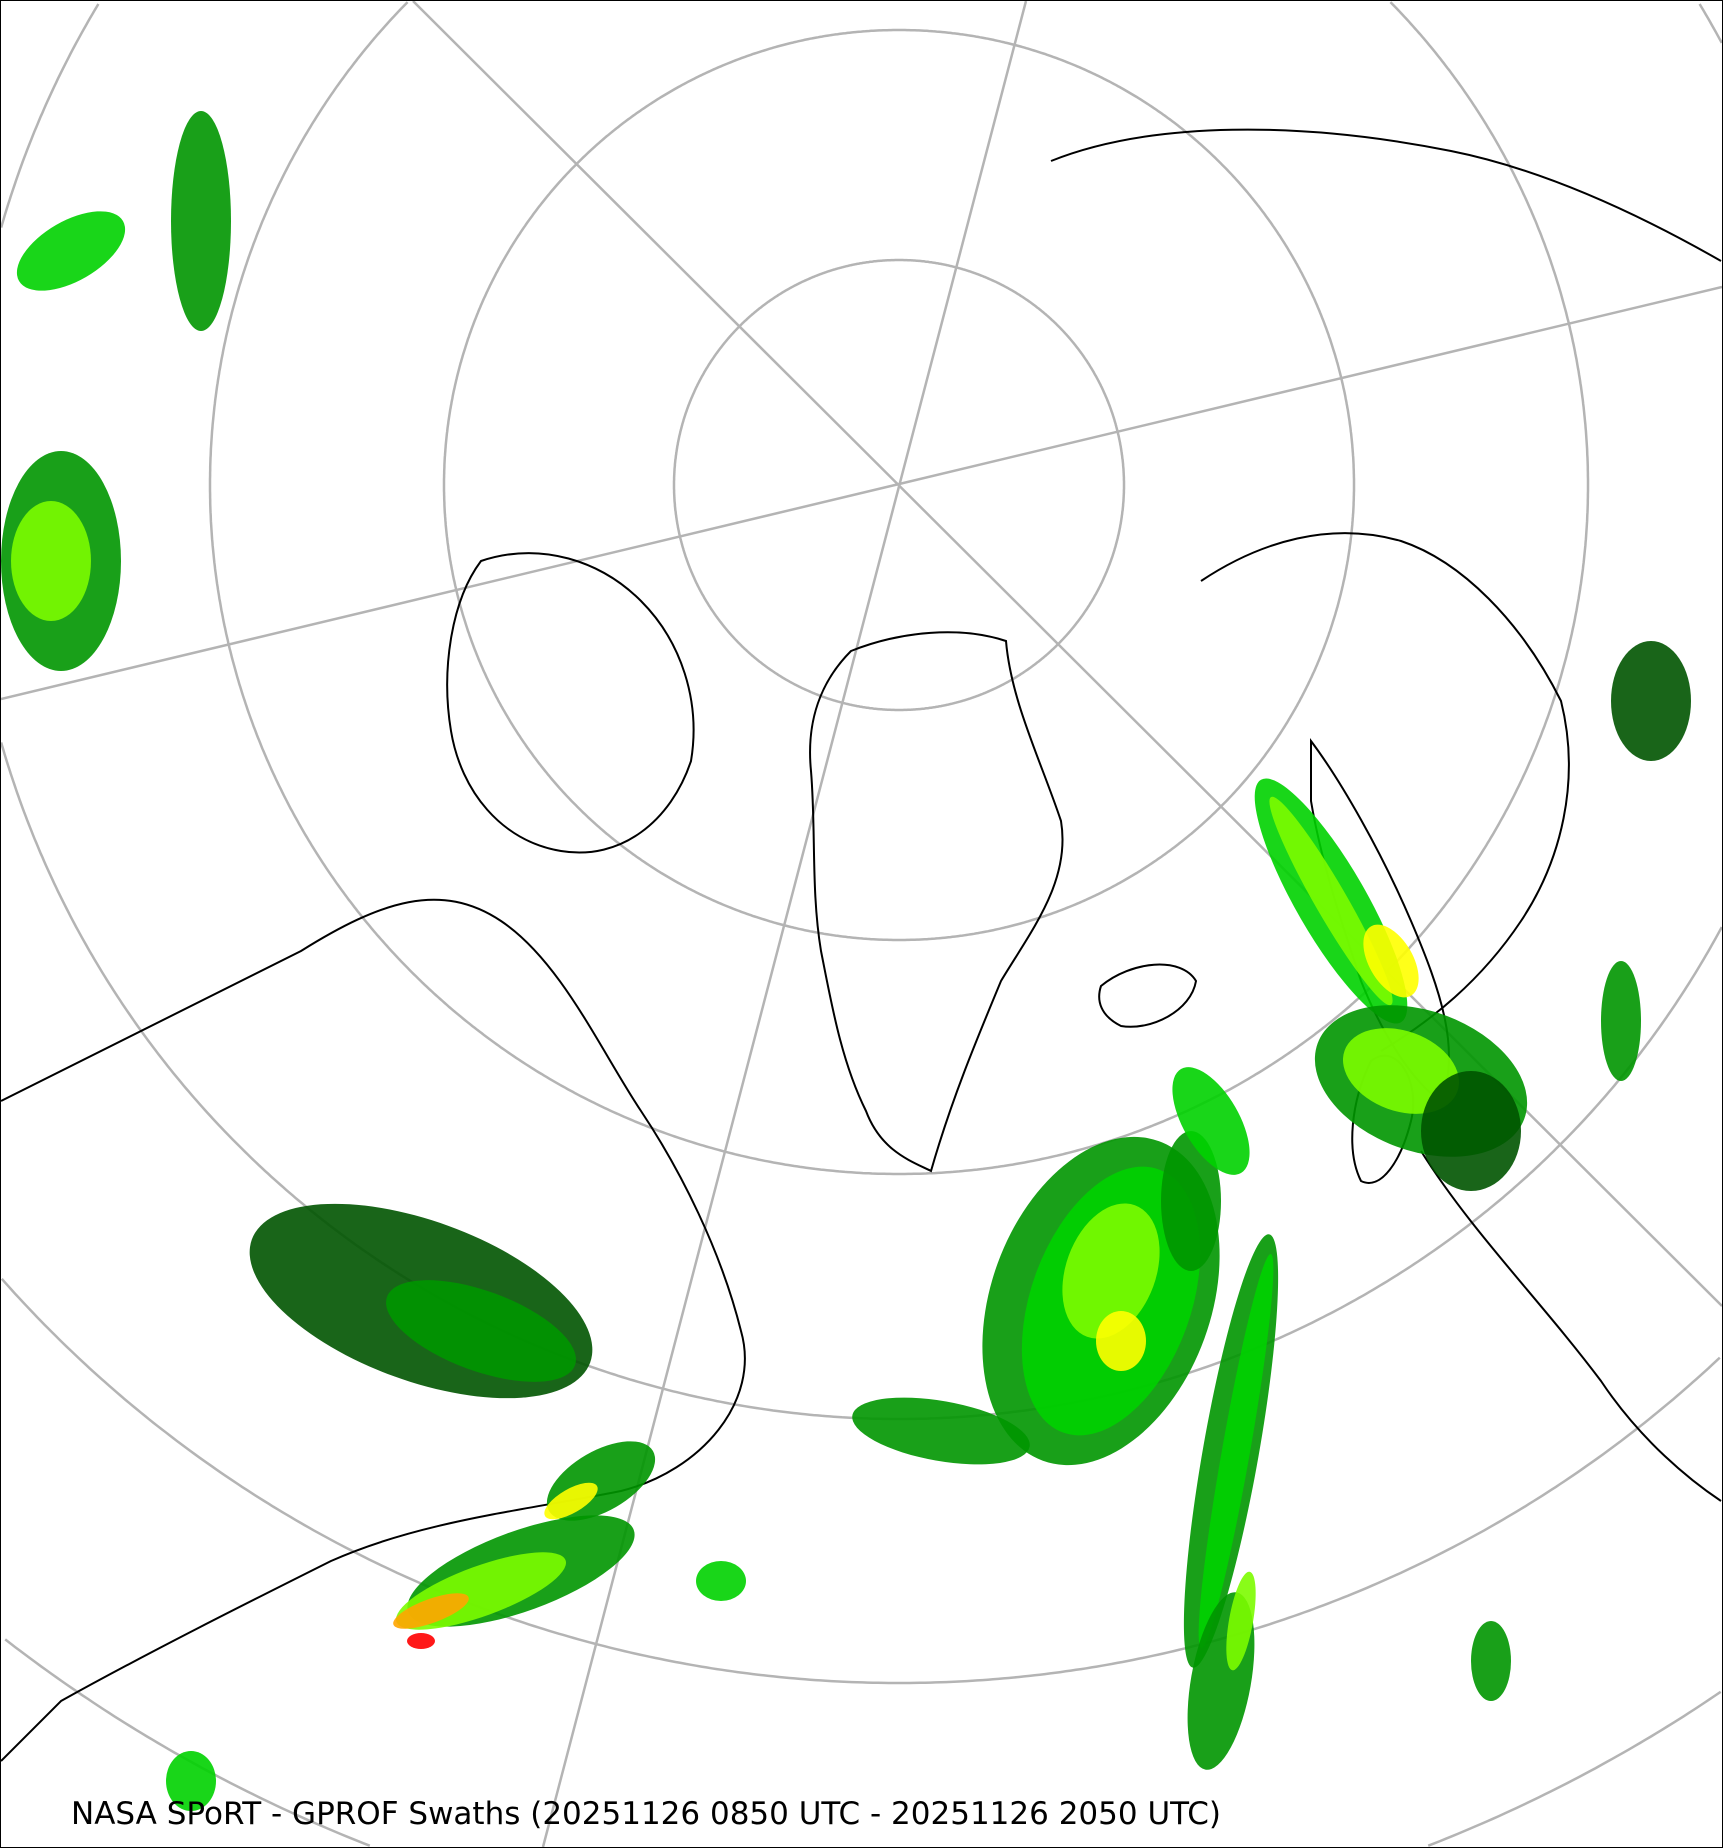  Describe the element at coordinates (1148, 995) in the screenshot. I see `iceland-outline` at that location.